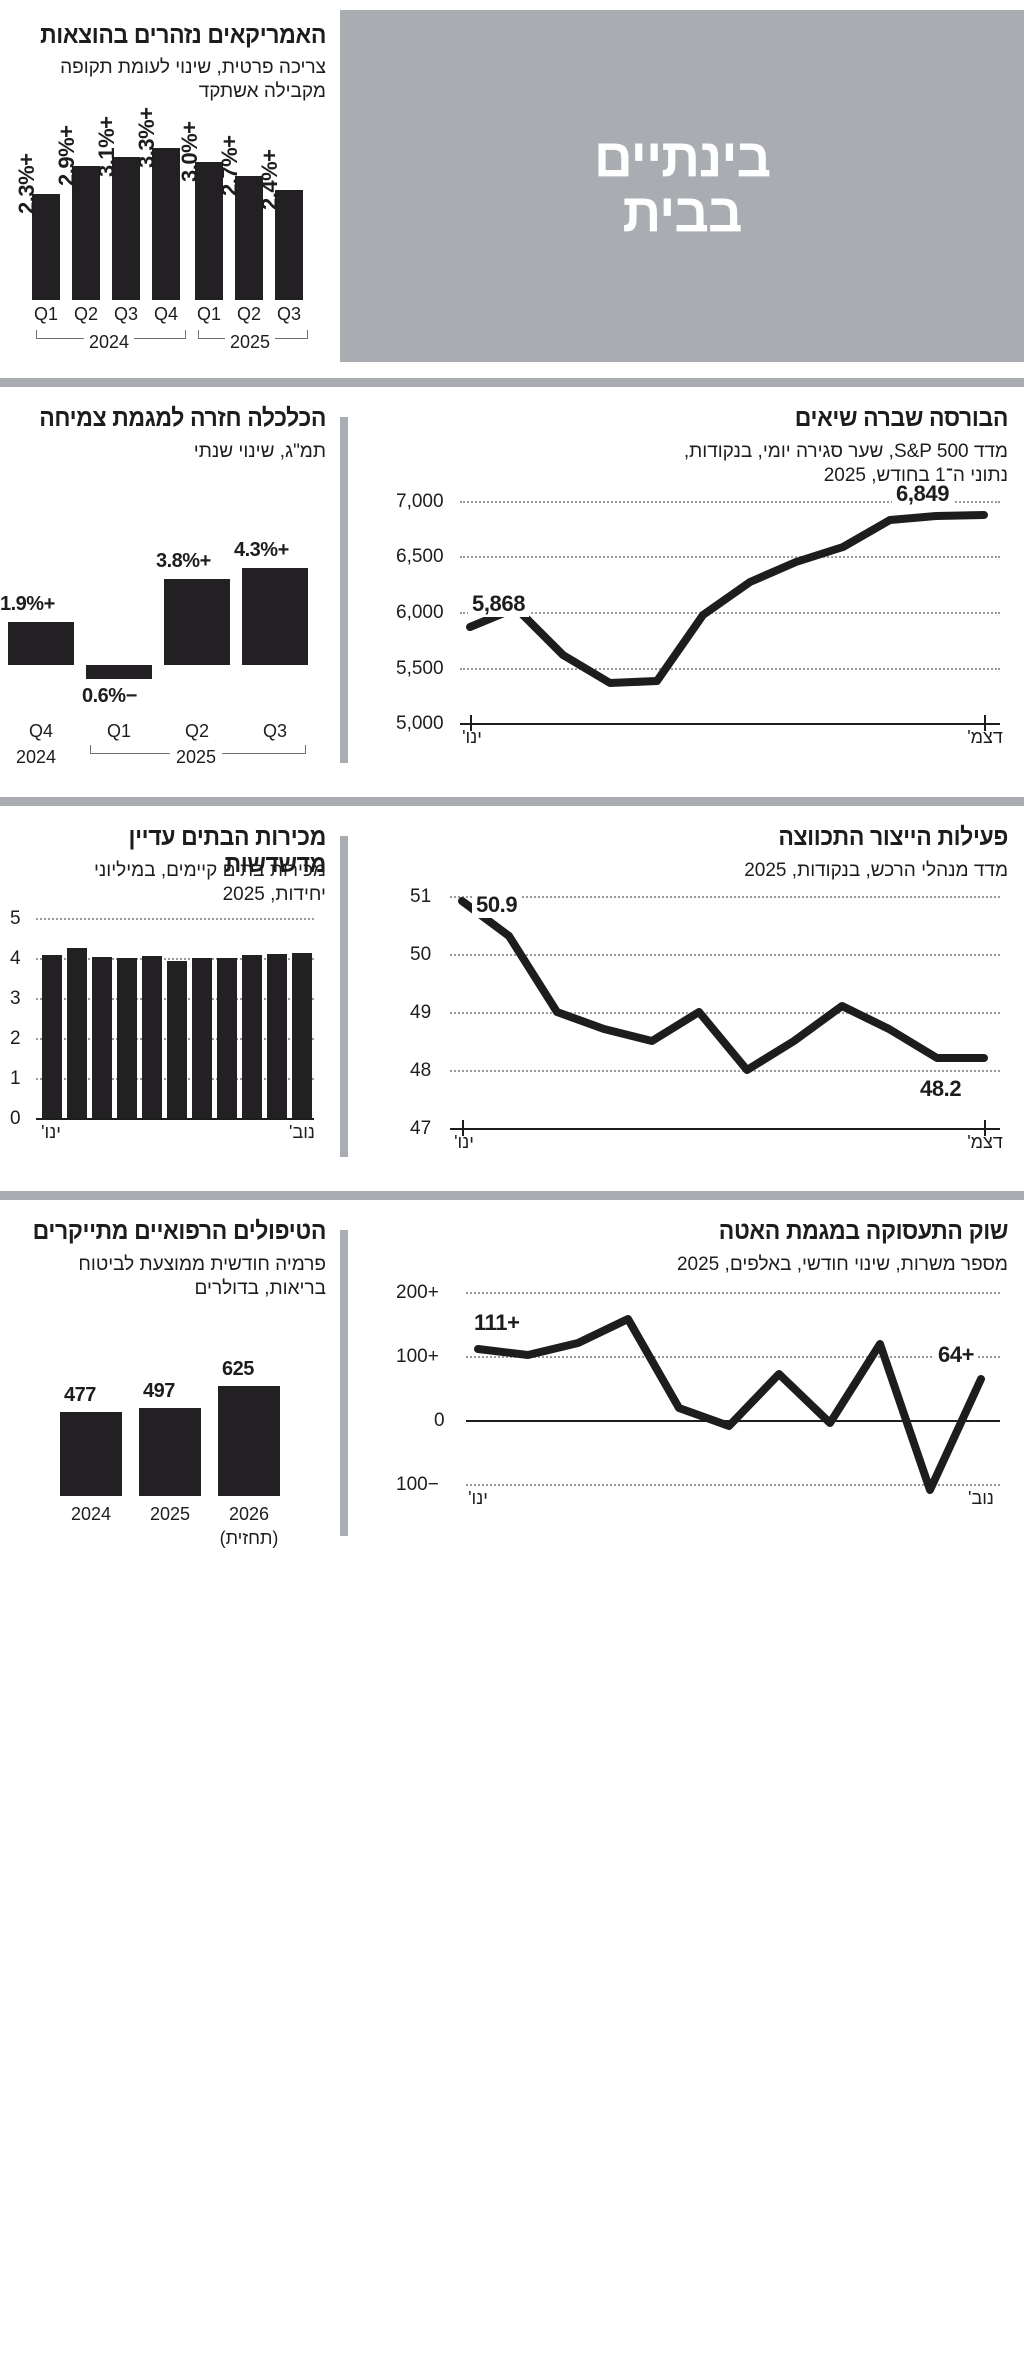 The height and width of the screenshot is (2378, 1024). Describe the element at coordinates (417, 1292) in the screenshot. I see `jobs-ytick-200: +200` at that location.